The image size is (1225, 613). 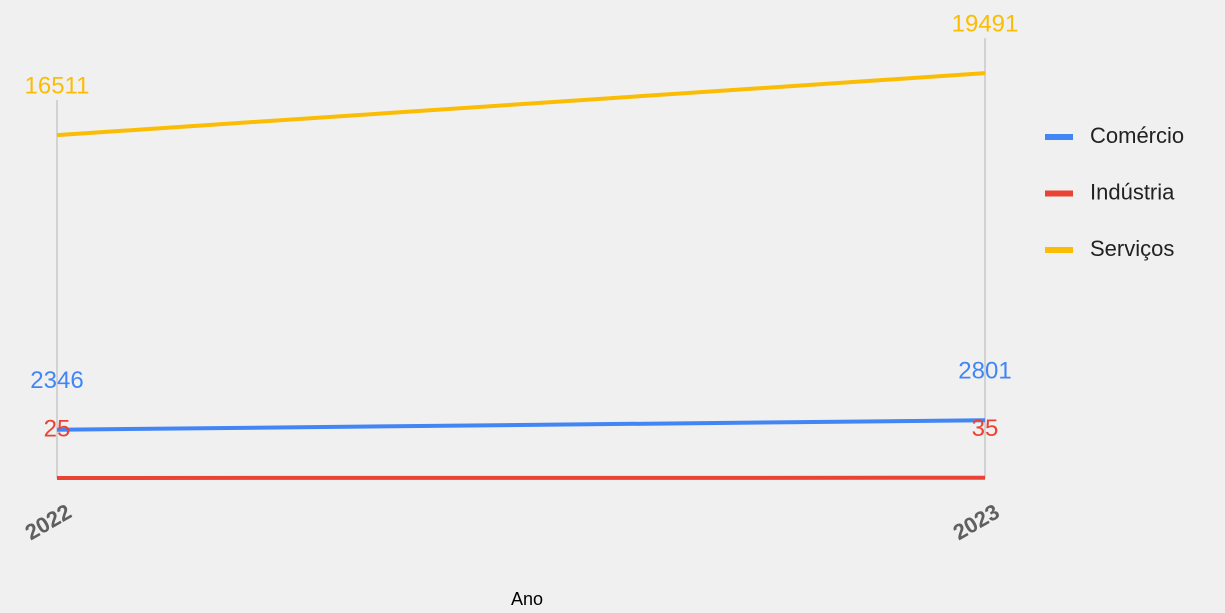 I want to click on data-label: 2346, so click(x=56, y=380).